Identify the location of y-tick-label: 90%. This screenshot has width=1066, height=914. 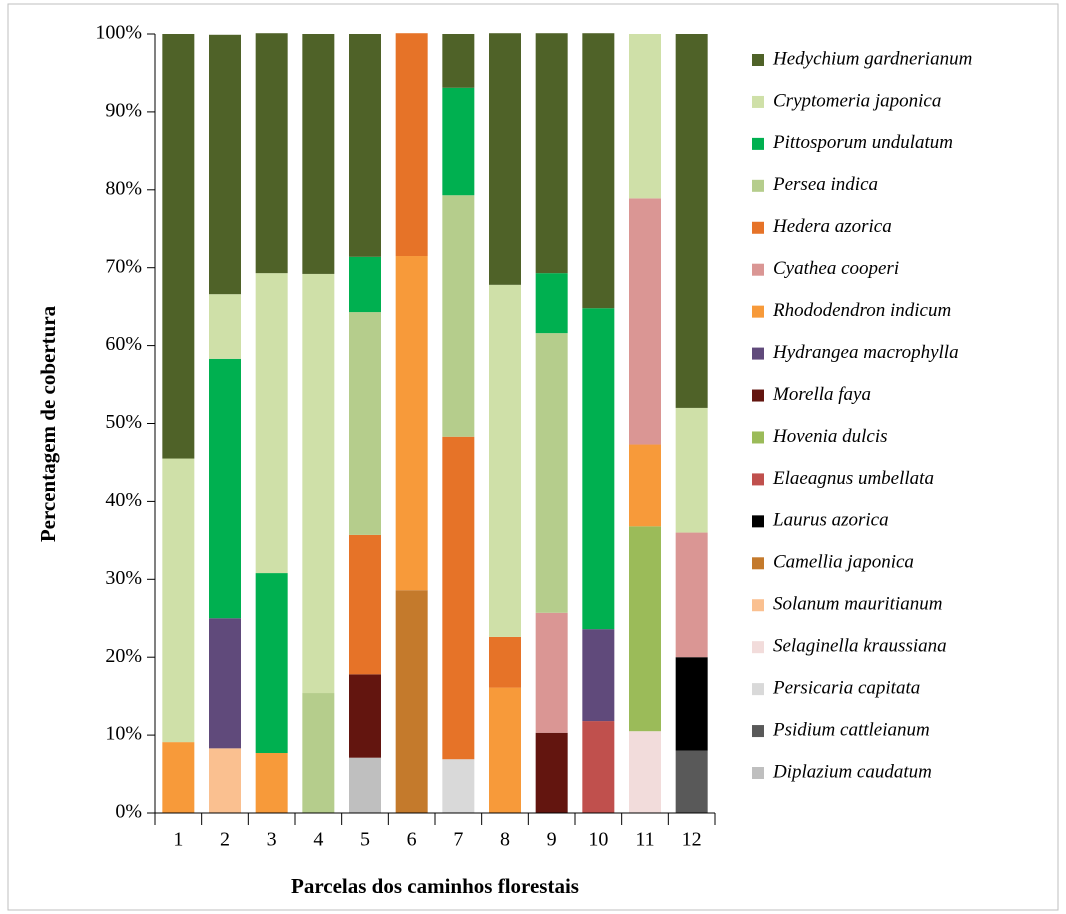
(123, 110).